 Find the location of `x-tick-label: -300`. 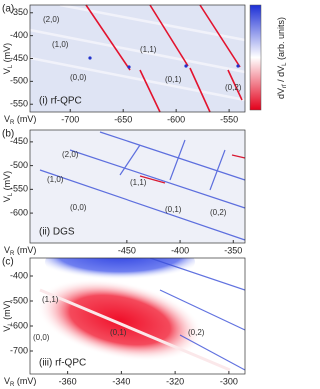

x-tick-label: -300 is located at coordinates (229, 381).